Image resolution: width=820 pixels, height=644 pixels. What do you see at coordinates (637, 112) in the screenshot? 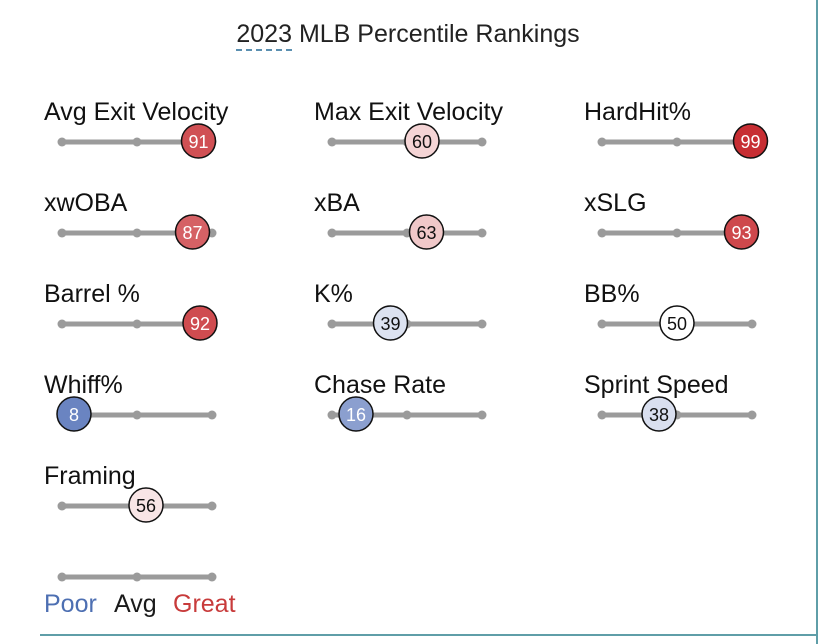
I see `metric-label: HardHit%` at bounding box center [637, 112].